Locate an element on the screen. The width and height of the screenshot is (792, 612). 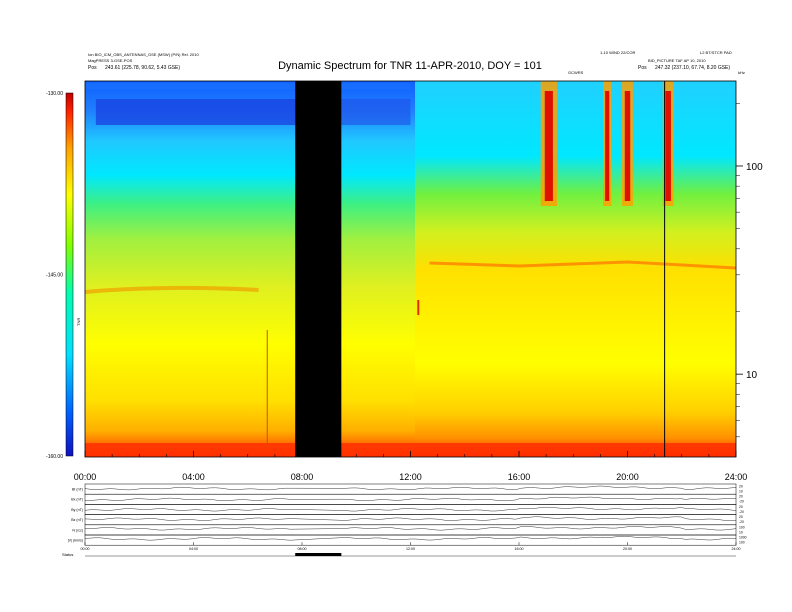
bottom-red-band is located at coordinates (410, 450).